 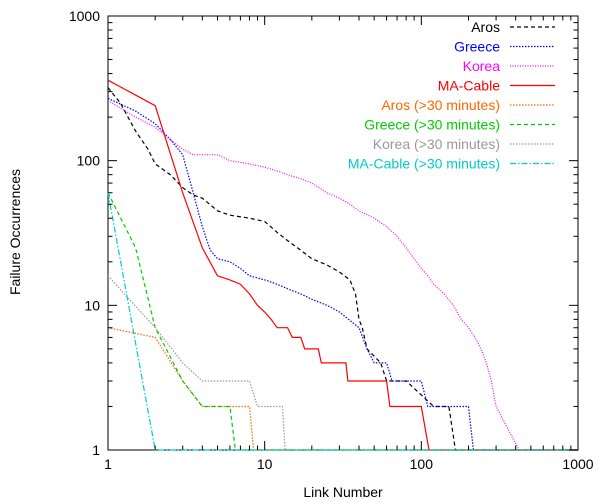 I want to click on legend-label: Aros (>30 minutes), so click(x=440, y=105).